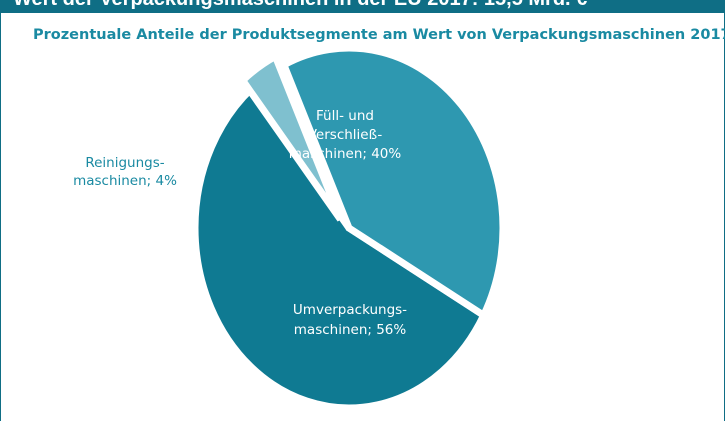 This screenshot has width=725, height=421. I want to click on slice-label-3: Füll- und Verschließ-maschinen; 40%, so click(345, 135).